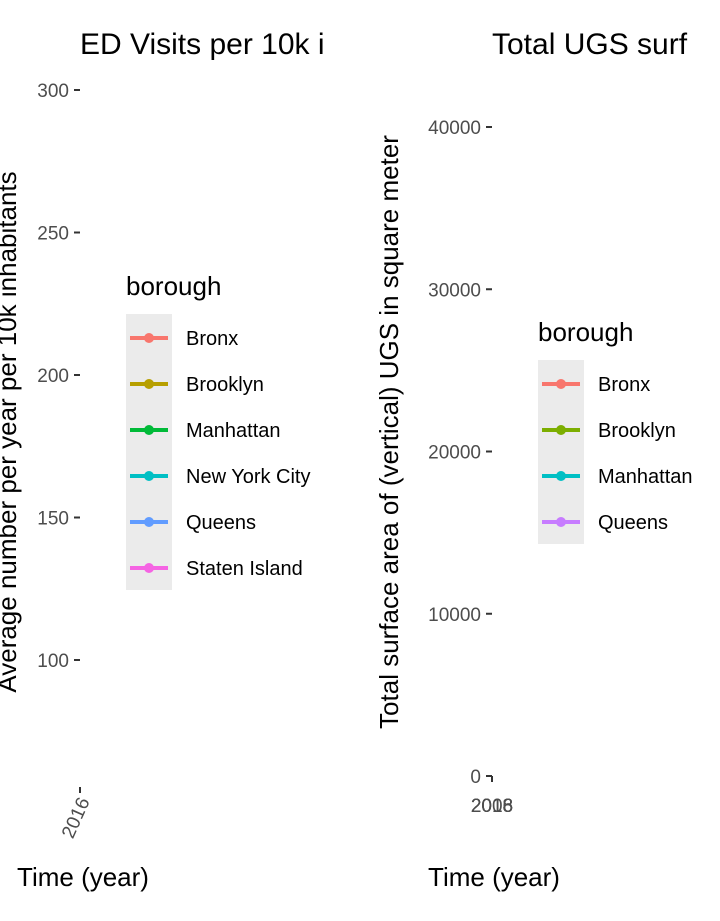 Image resolution: width=720 pixels, height=921 pixels. What do you see at coordinates (590, 44) in the screenshot?
I see `chart-title: Total UGS surf` at bounding box center [590, 44].